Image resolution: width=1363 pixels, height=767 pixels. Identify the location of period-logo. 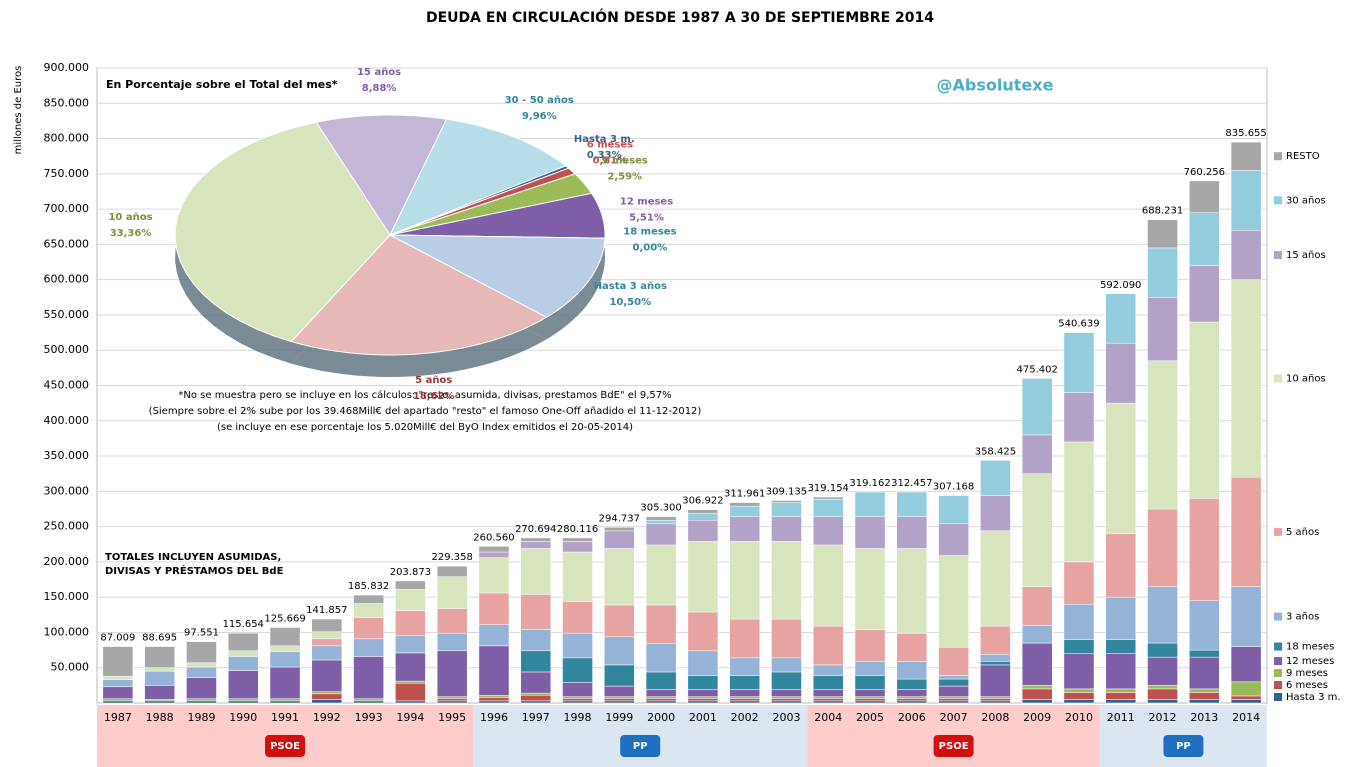
(285, 746).